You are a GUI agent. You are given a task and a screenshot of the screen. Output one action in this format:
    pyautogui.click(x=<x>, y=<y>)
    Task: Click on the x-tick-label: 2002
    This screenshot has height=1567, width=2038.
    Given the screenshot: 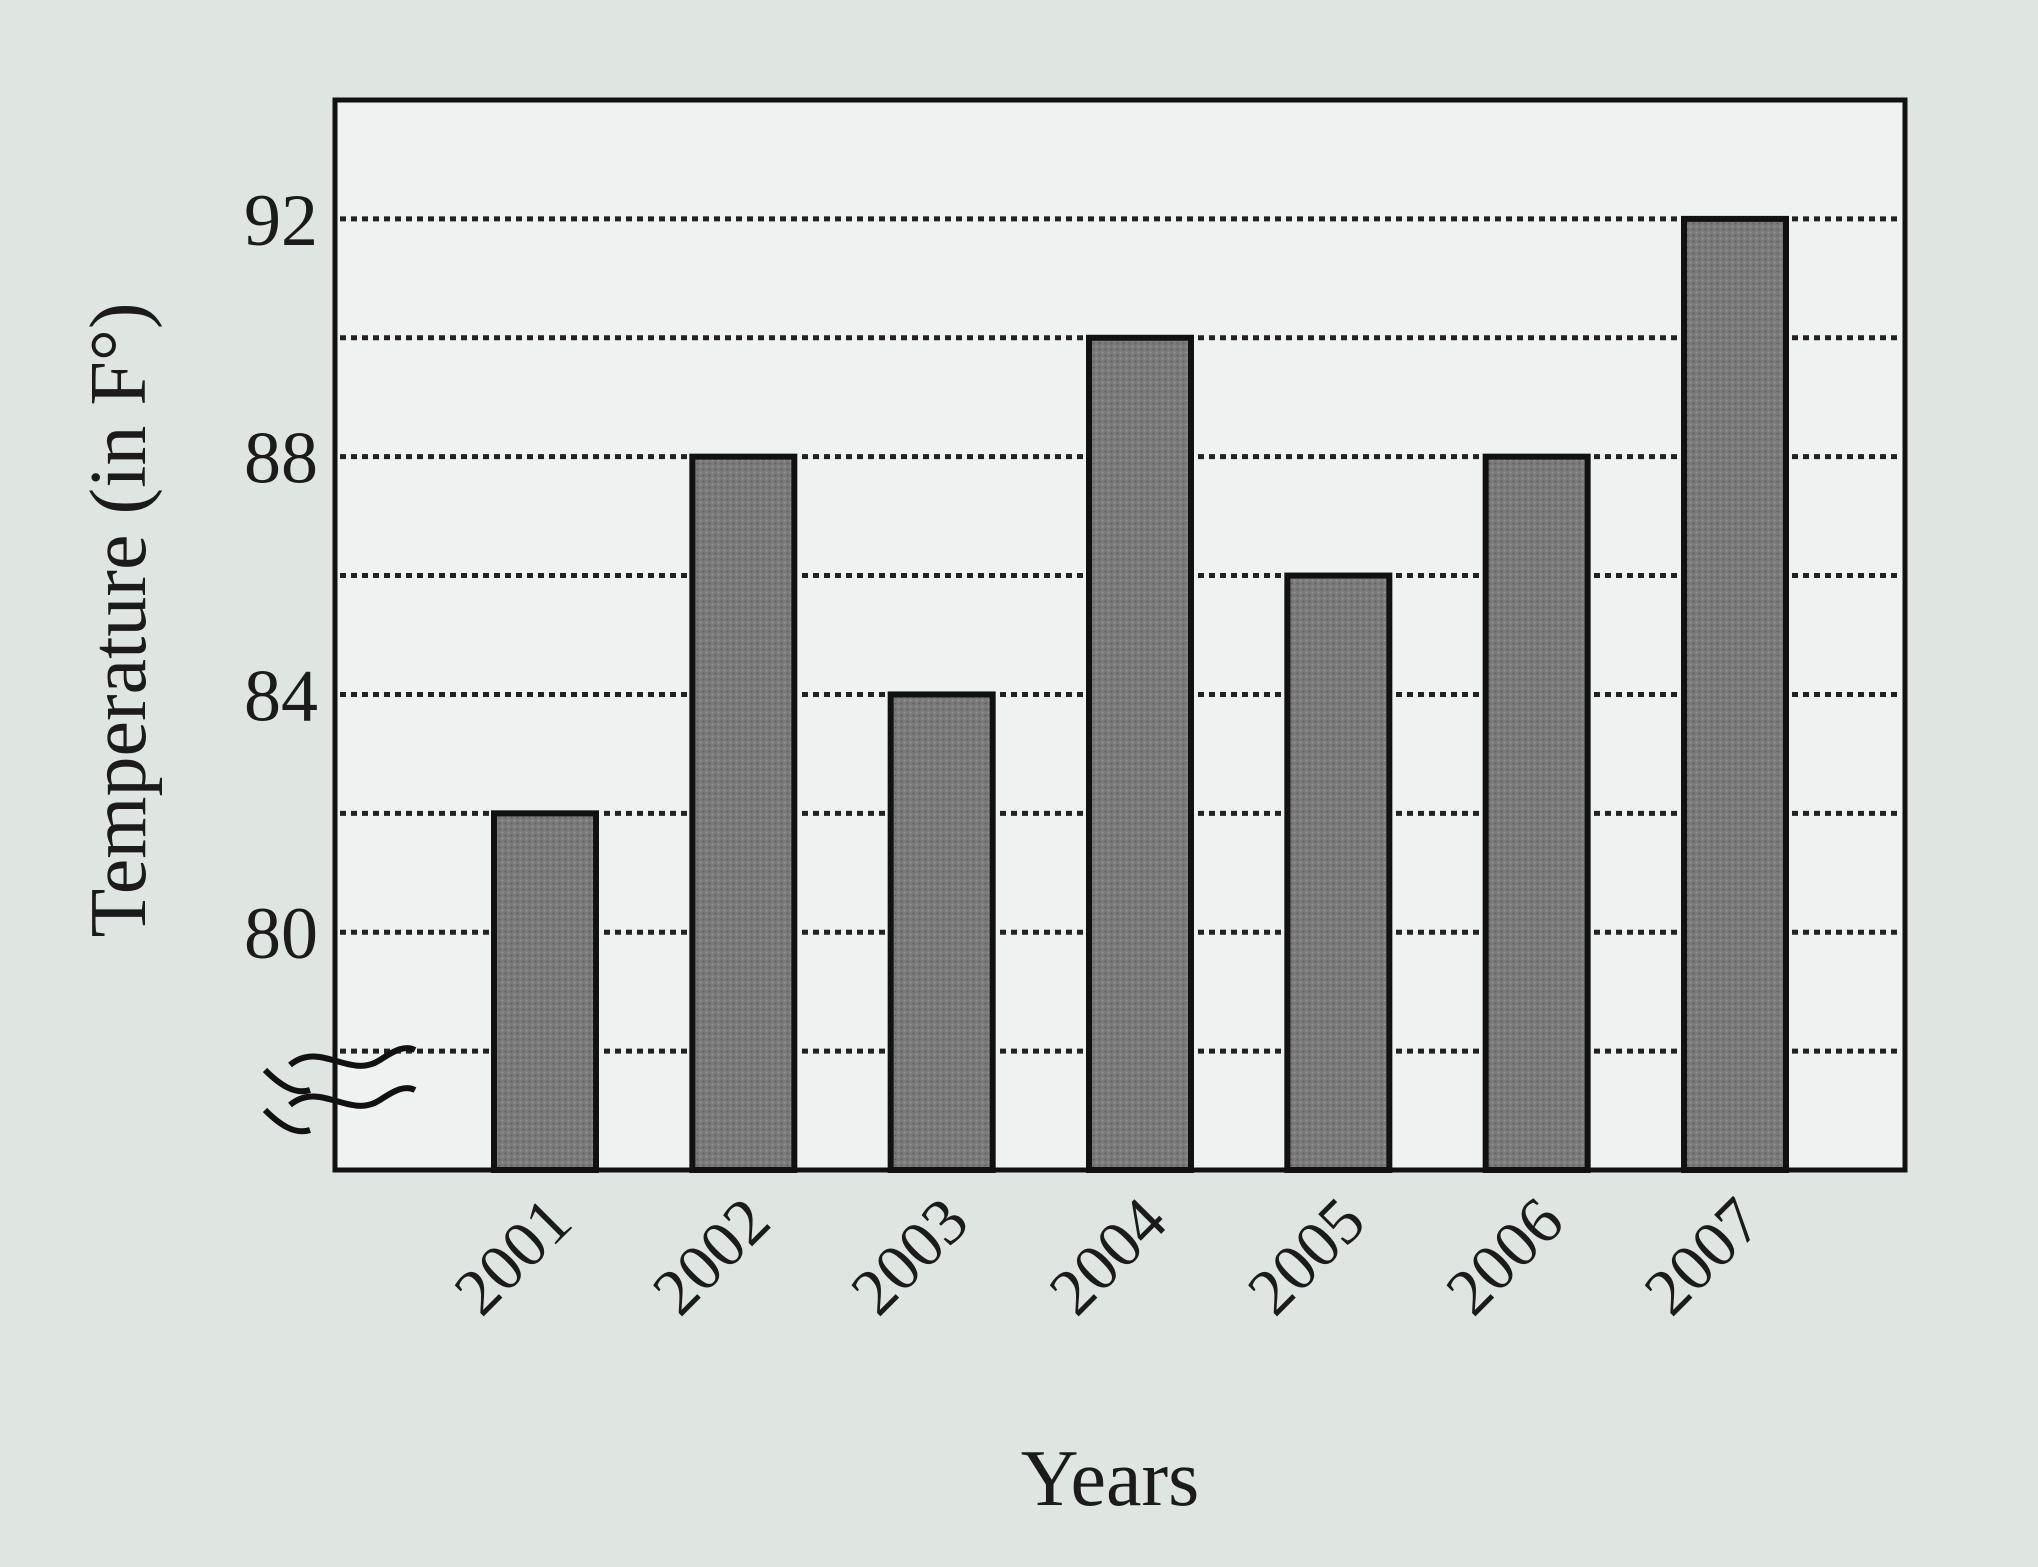 What is the action you would take?
    pyautogui.click(x=711, y=1256)
    